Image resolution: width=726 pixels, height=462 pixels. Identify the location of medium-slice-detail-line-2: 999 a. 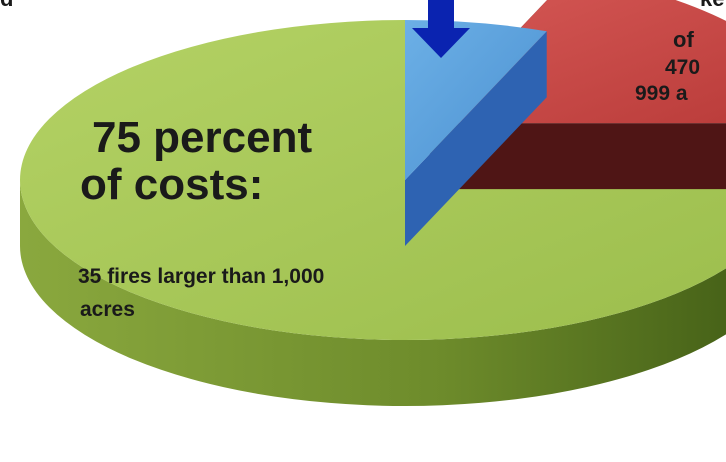
(661, 93).